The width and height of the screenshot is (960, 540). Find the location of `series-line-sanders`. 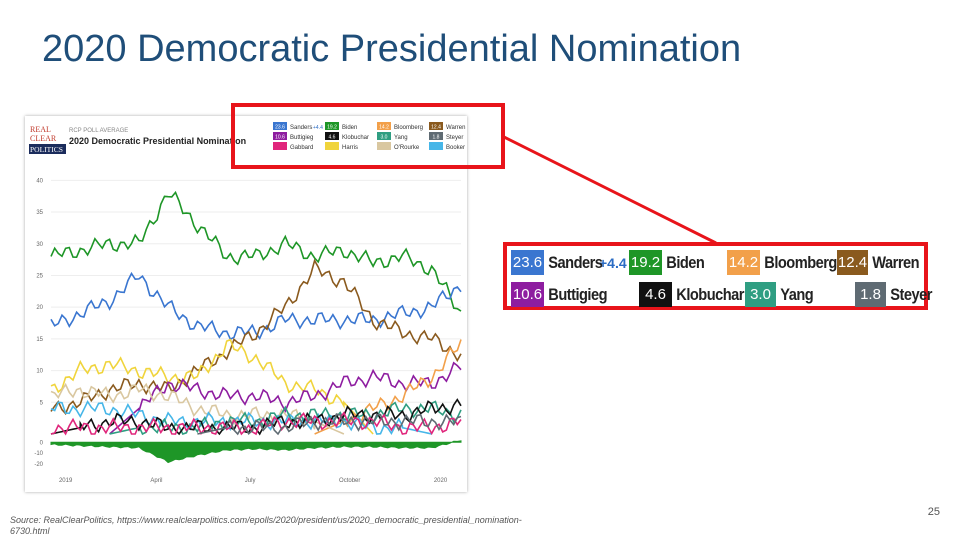

series-line-sanders is located at coordinates (256, 306).